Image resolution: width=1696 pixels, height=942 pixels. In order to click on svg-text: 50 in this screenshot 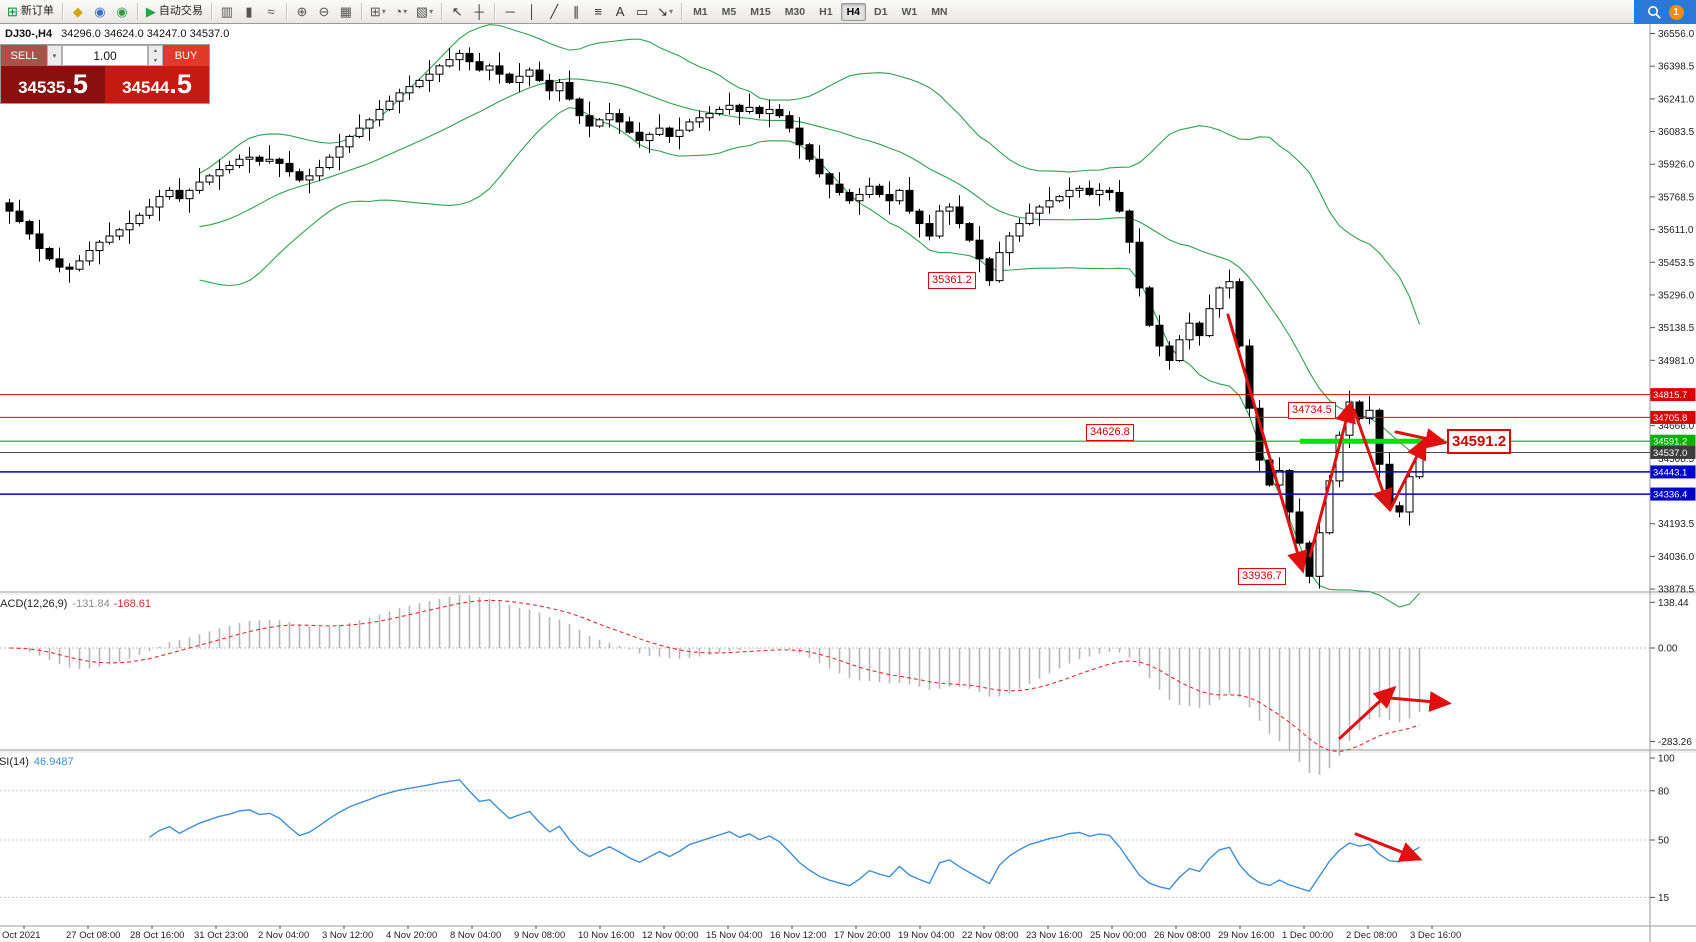, I will do `click(1664, 841)`.